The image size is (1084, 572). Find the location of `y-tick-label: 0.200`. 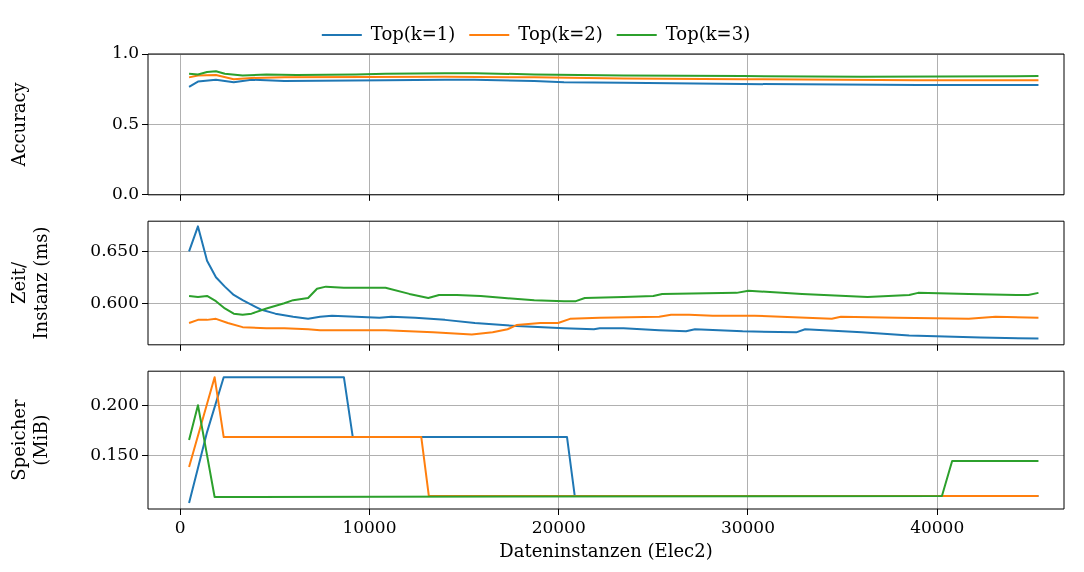

y-tick-label: 0.200 is located at coordinates (114, 403).